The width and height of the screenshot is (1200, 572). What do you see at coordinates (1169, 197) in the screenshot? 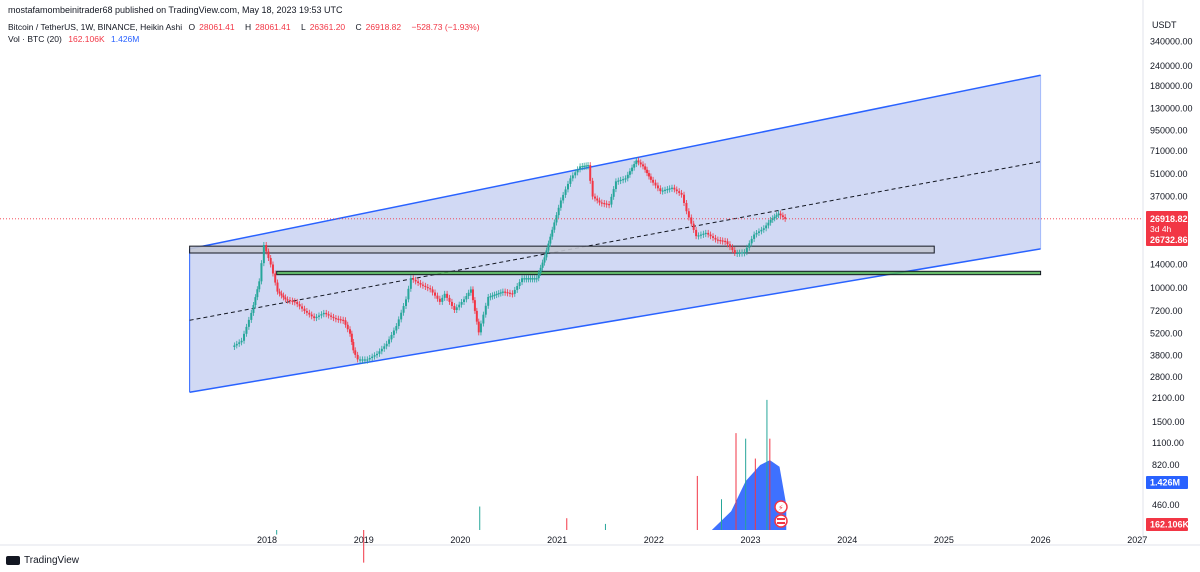
I see `price-tick-label: 37000.00` at bounding box center [1169, 197].